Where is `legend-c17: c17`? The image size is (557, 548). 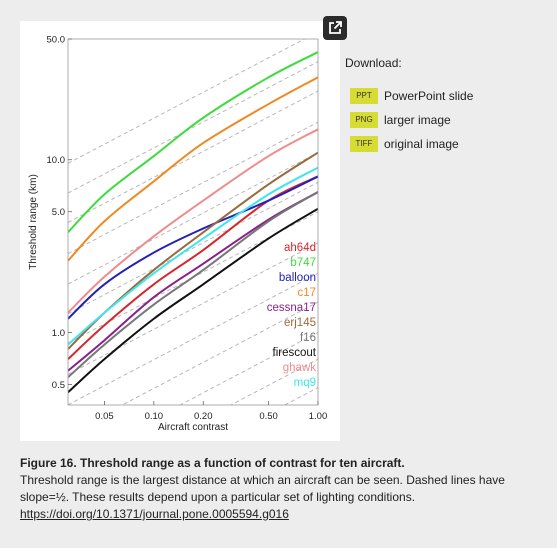
legend-c17: c17 is located at coordinates (306, 293).